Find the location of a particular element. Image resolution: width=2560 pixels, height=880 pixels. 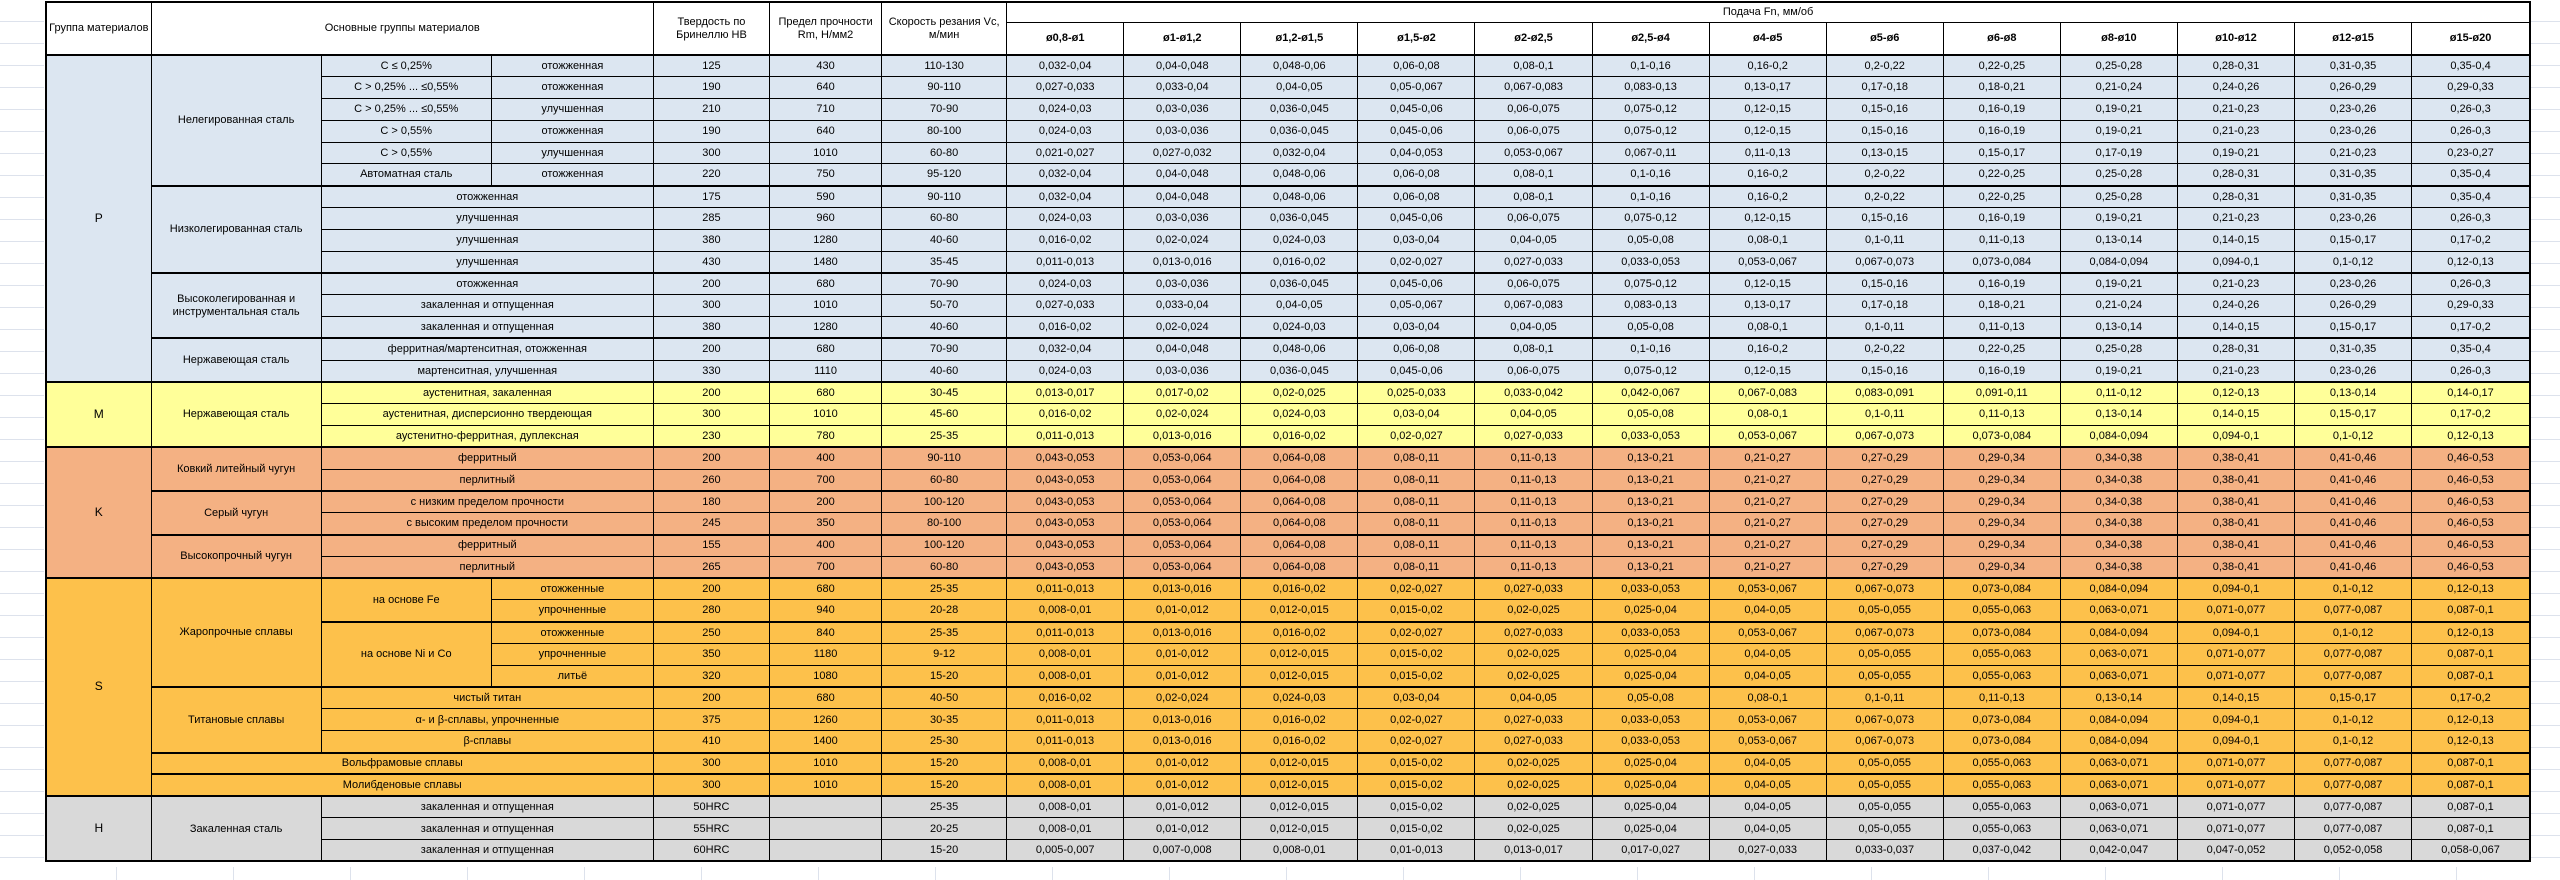

feed-cell: 0,053-0,067 is located at coordinates (1767, 262).